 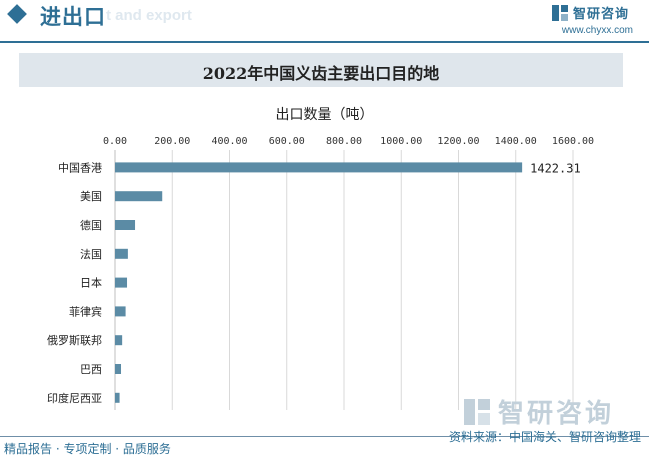 I want to click on x-tick-label: 1000.00, so click(x=401, y=141).